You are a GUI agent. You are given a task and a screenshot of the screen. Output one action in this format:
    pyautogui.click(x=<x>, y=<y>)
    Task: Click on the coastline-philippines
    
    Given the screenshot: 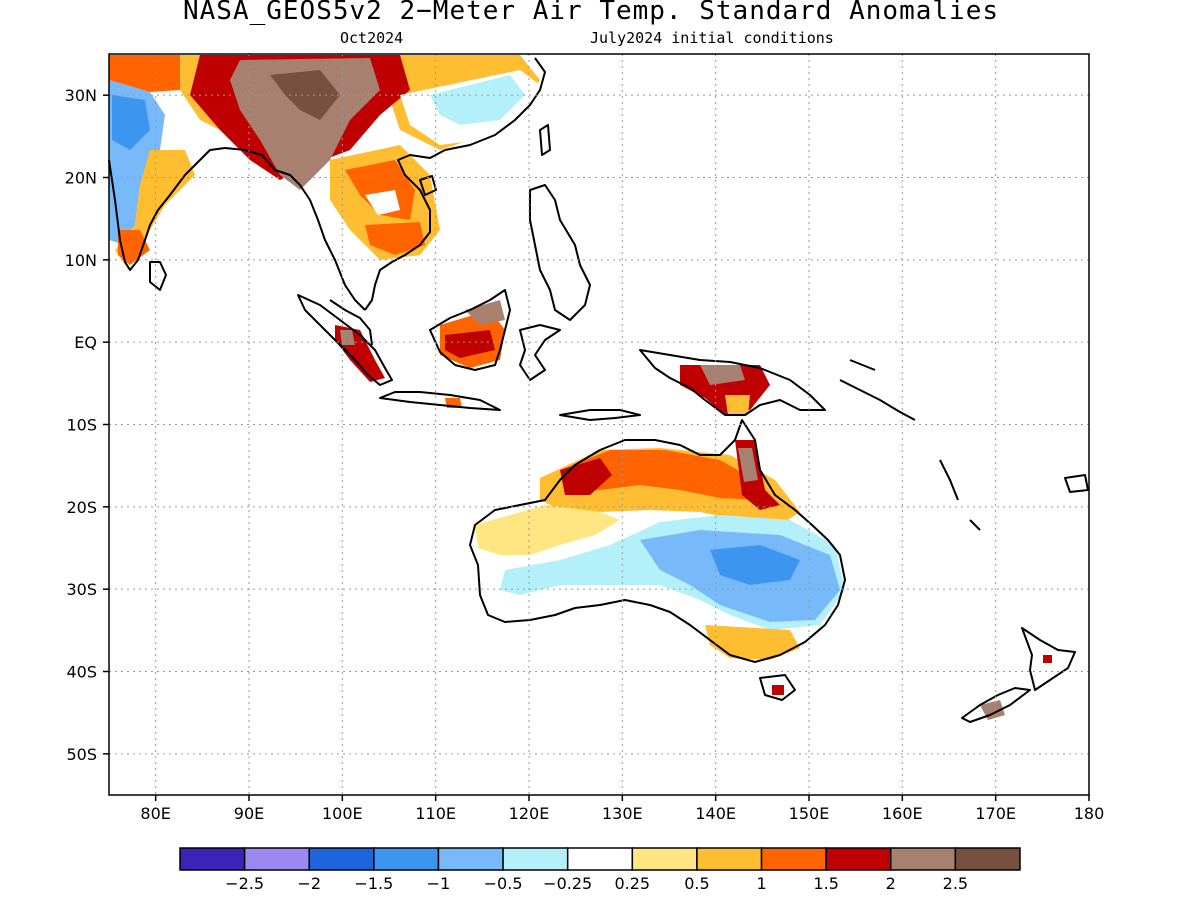 What is the action you would take?
    pyautogui.click(x=560, y=252)
    